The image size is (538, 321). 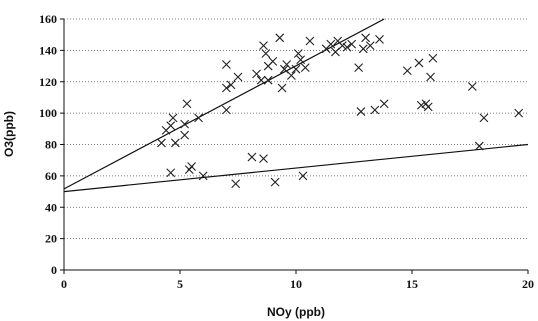 I want to click on x-axis-label: NOy (ppb), so click(x=296, y=312).